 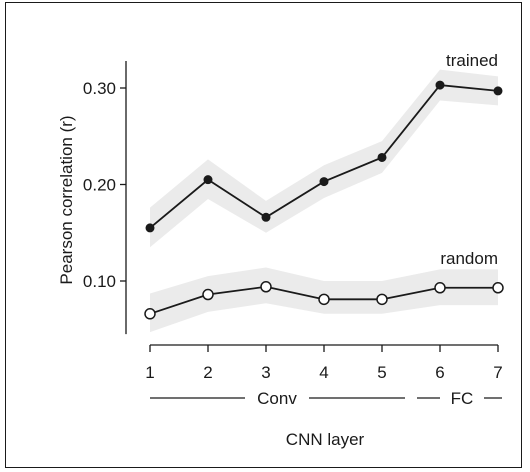 What do you see at coordinates (277, 398) in the screenshot?
I see `conv-group-label: Conv` at bounding box center [277, 398].